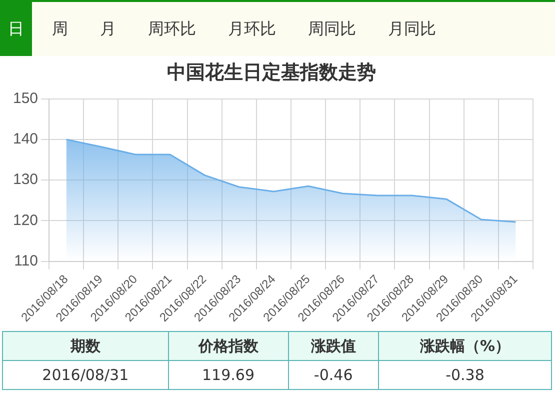 This screenshot has height=393, width=555. I want to click on y-tick-label: 130, so click(25, 179).